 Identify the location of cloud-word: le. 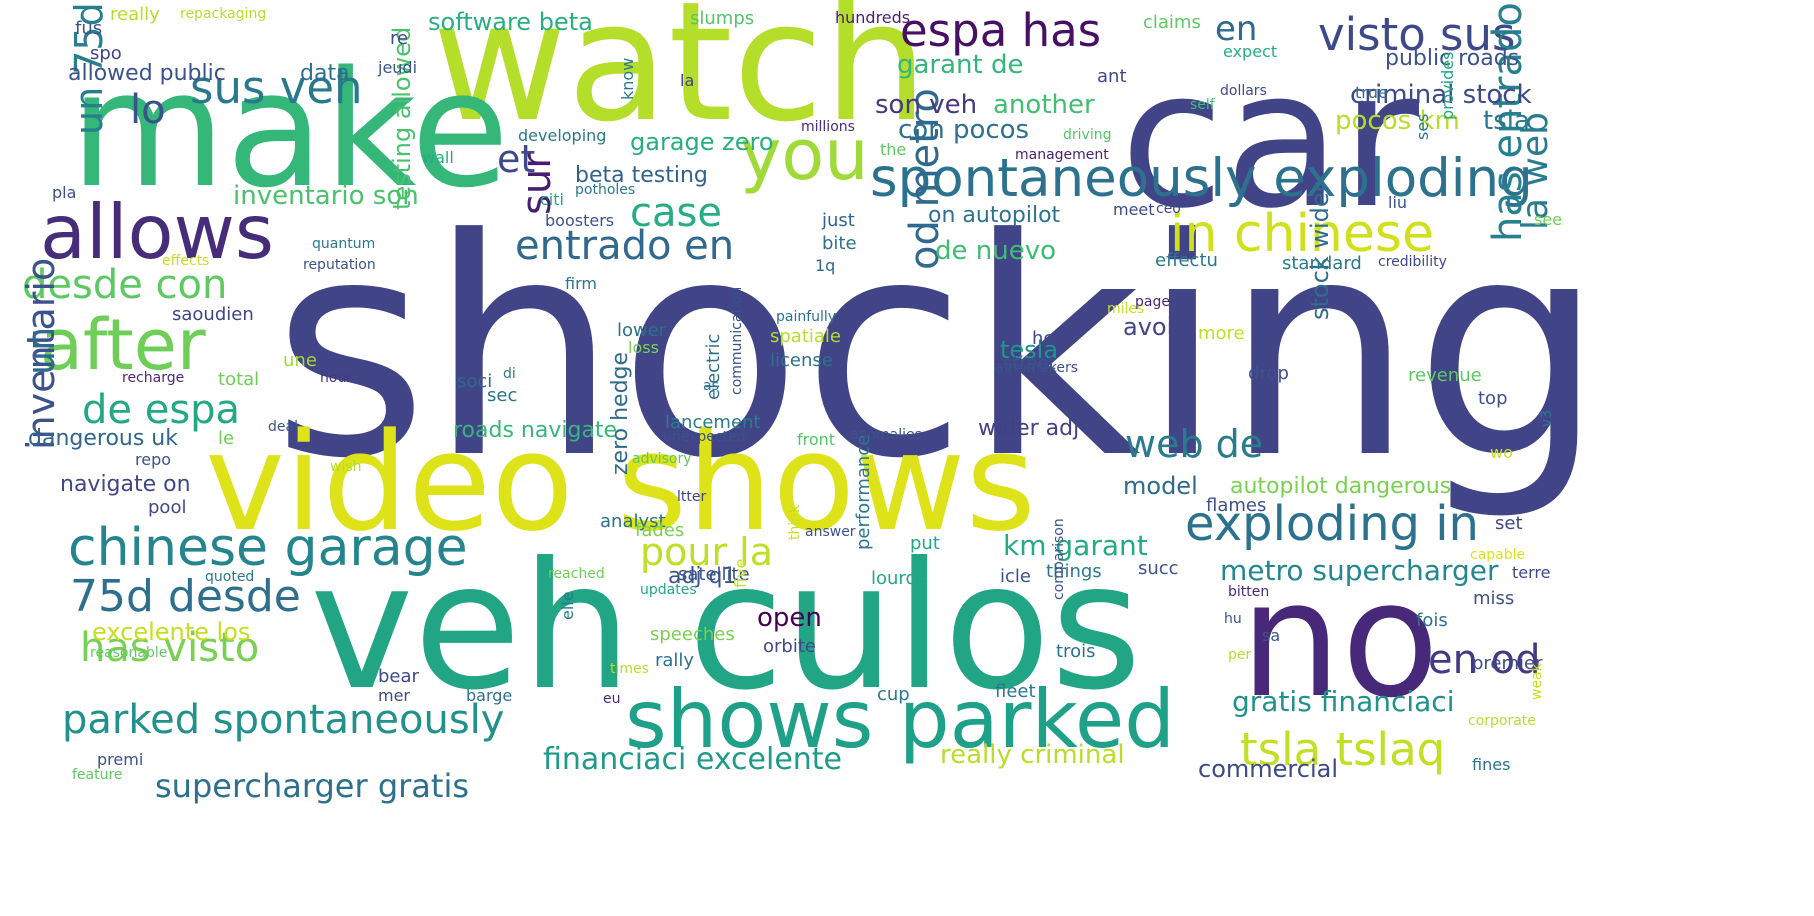
(226, 438).